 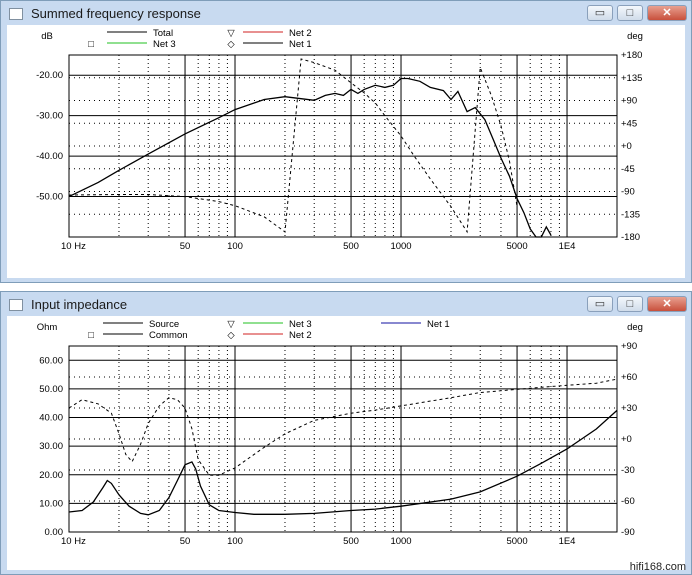 I want to click on y-tick-label: 10.00, so click(x=51, y=503).